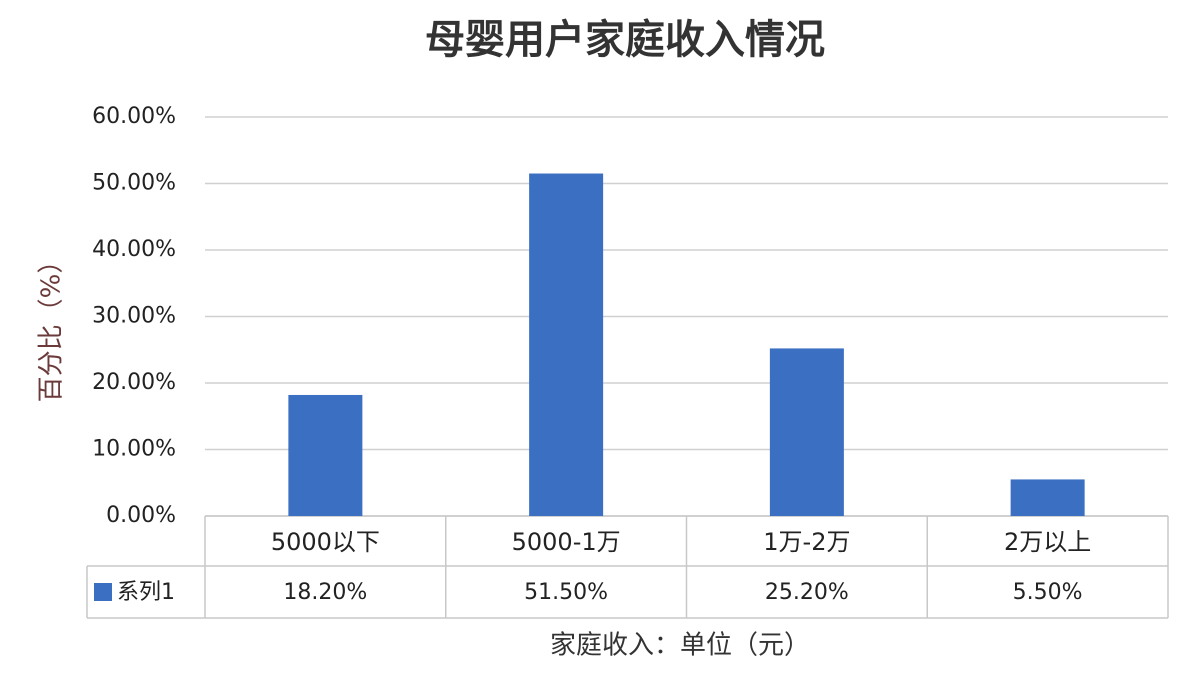  What do you see at coordinates (566, 592) in the screenshot?
I see `table-value: 51.50%` at bounding box center [566, 592].